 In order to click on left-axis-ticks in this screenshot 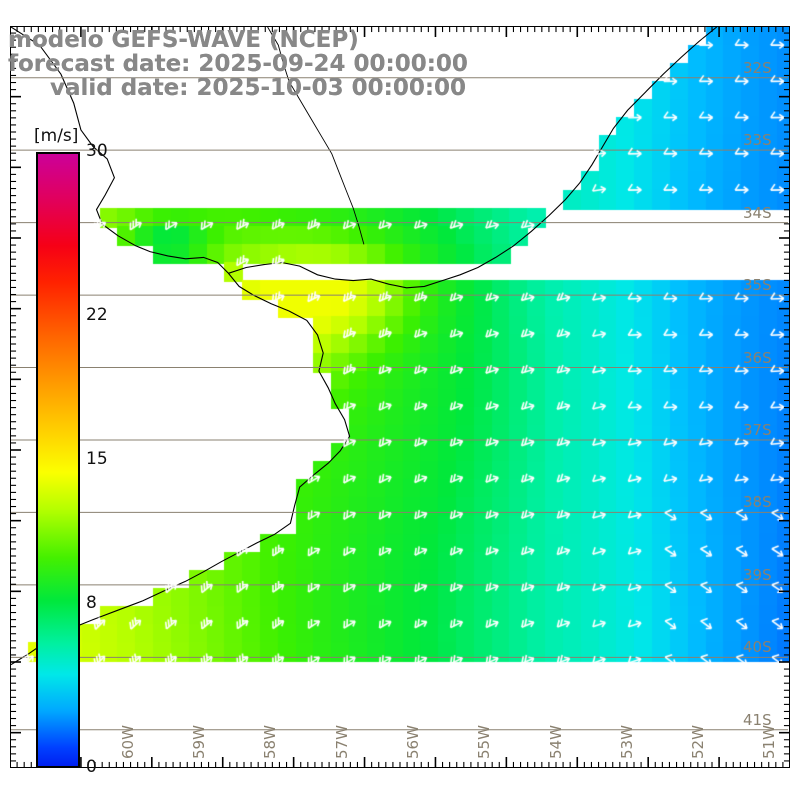, I will do `click(15, 397)`.